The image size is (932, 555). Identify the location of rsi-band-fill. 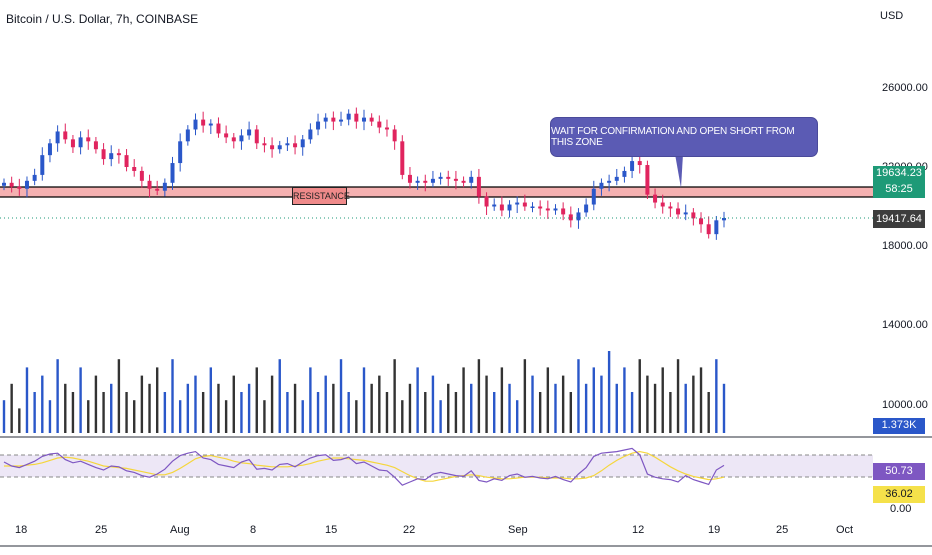
(436, 466).